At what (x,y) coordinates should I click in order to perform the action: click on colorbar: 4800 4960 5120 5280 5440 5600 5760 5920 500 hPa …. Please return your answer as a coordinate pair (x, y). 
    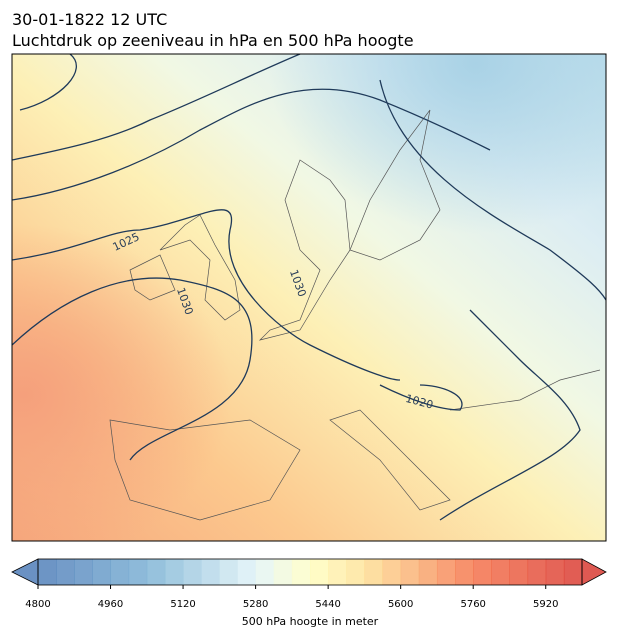
    Looking at the image, I should click on (309, 593).